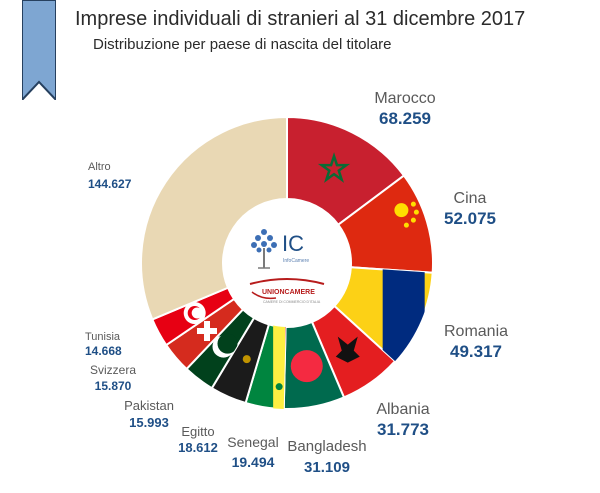 The height and width of the screenshot is (493, 600). Describe the element at coordinates (470, 218) in the screenshot. I see `label-value-cina: 52.075` at that location.